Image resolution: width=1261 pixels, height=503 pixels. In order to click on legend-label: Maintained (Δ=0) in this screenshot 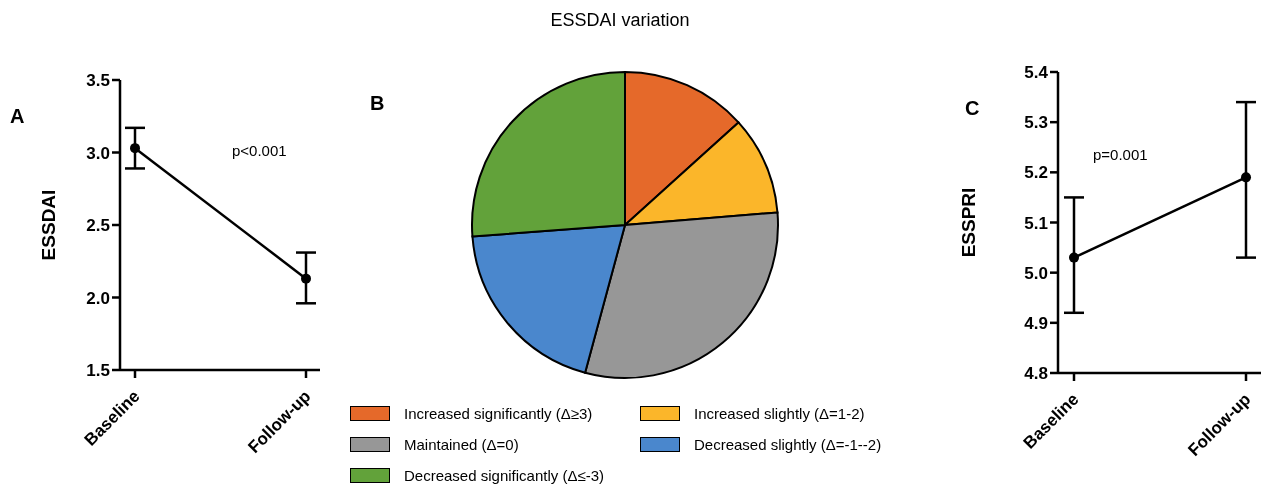, I will do `click(461, 444)`.